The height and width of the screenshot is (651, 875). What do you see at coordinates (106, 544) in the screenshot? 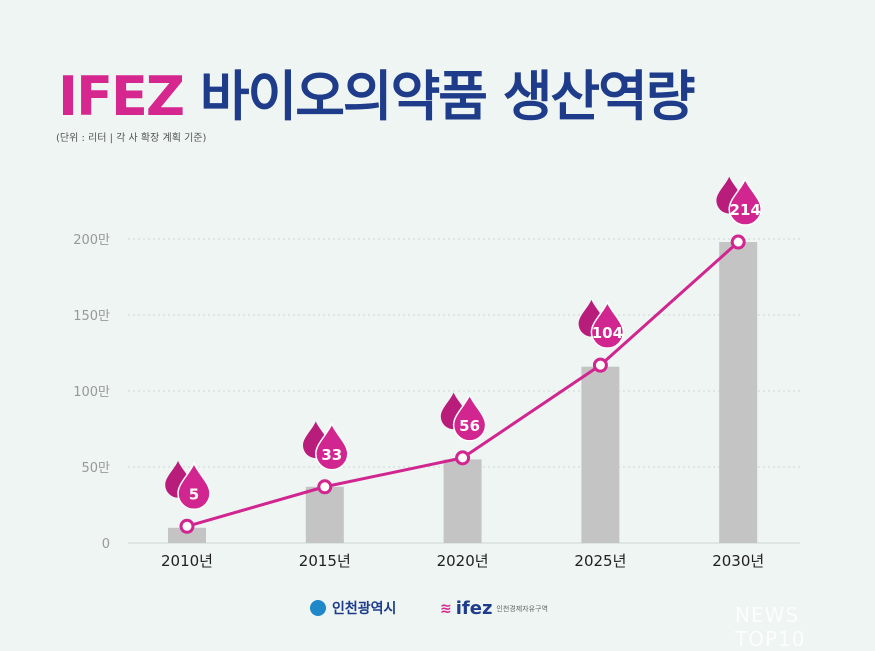
I see `y-tick-label: 0` at bounding box center [106, 544].